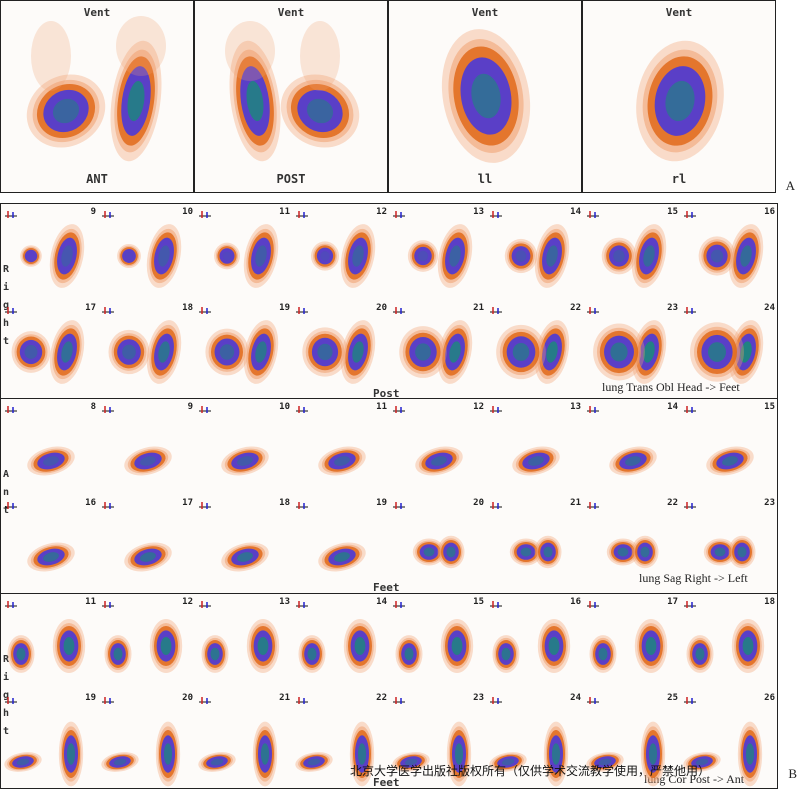 This screenshot has height=791, width=800. What do you see at coordinates (146, 254) in the screenshot?
I see `slice-cell: 10` at bounding box center [146, 254].